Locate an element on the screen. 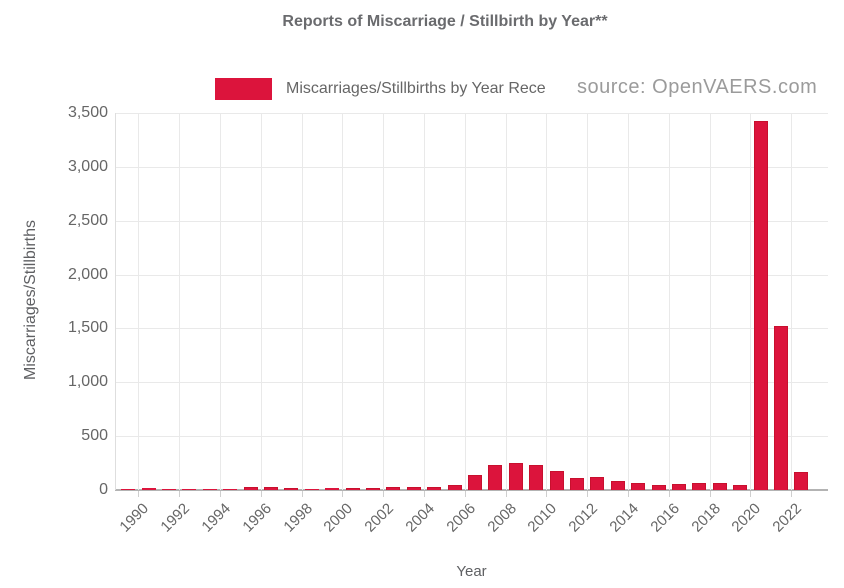  bar-1997 is located at coordinates (271, 488).